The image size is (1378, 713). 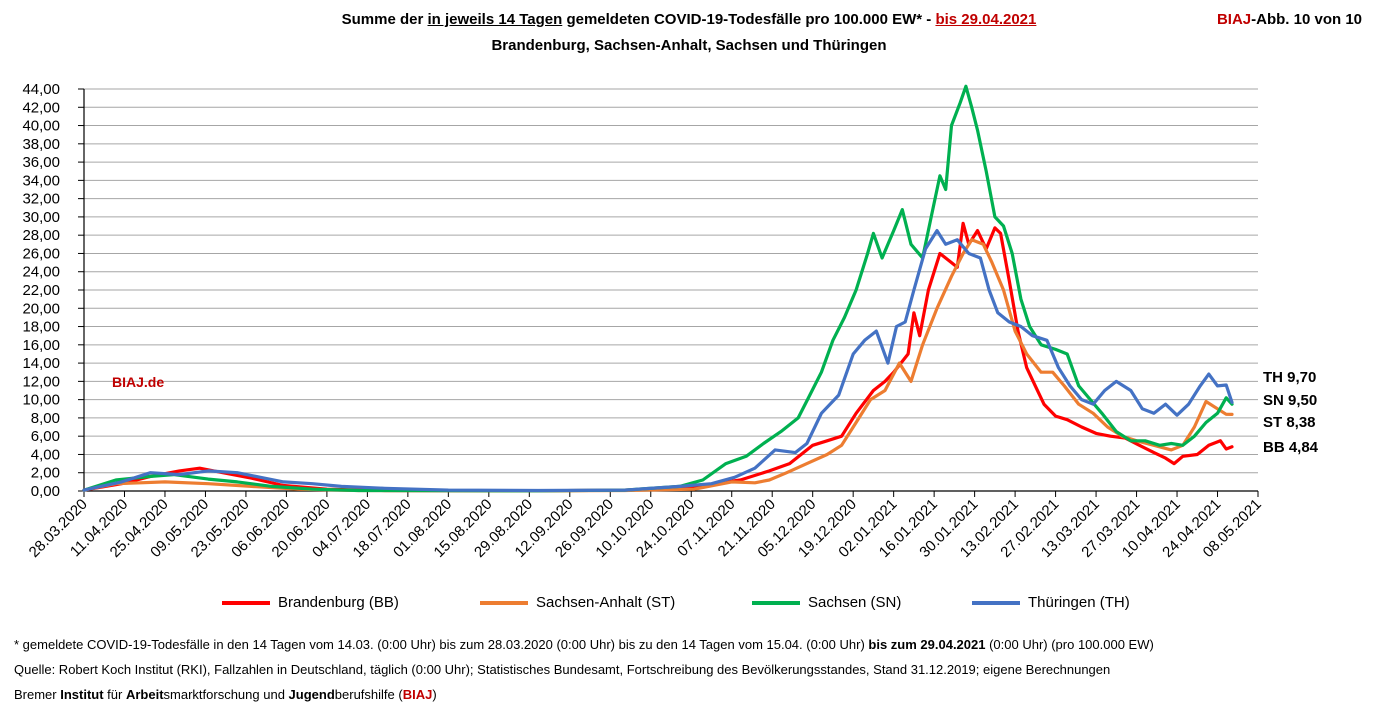 I want to click on series-end-label: TH 9,70, so click(x=1289, y=377).